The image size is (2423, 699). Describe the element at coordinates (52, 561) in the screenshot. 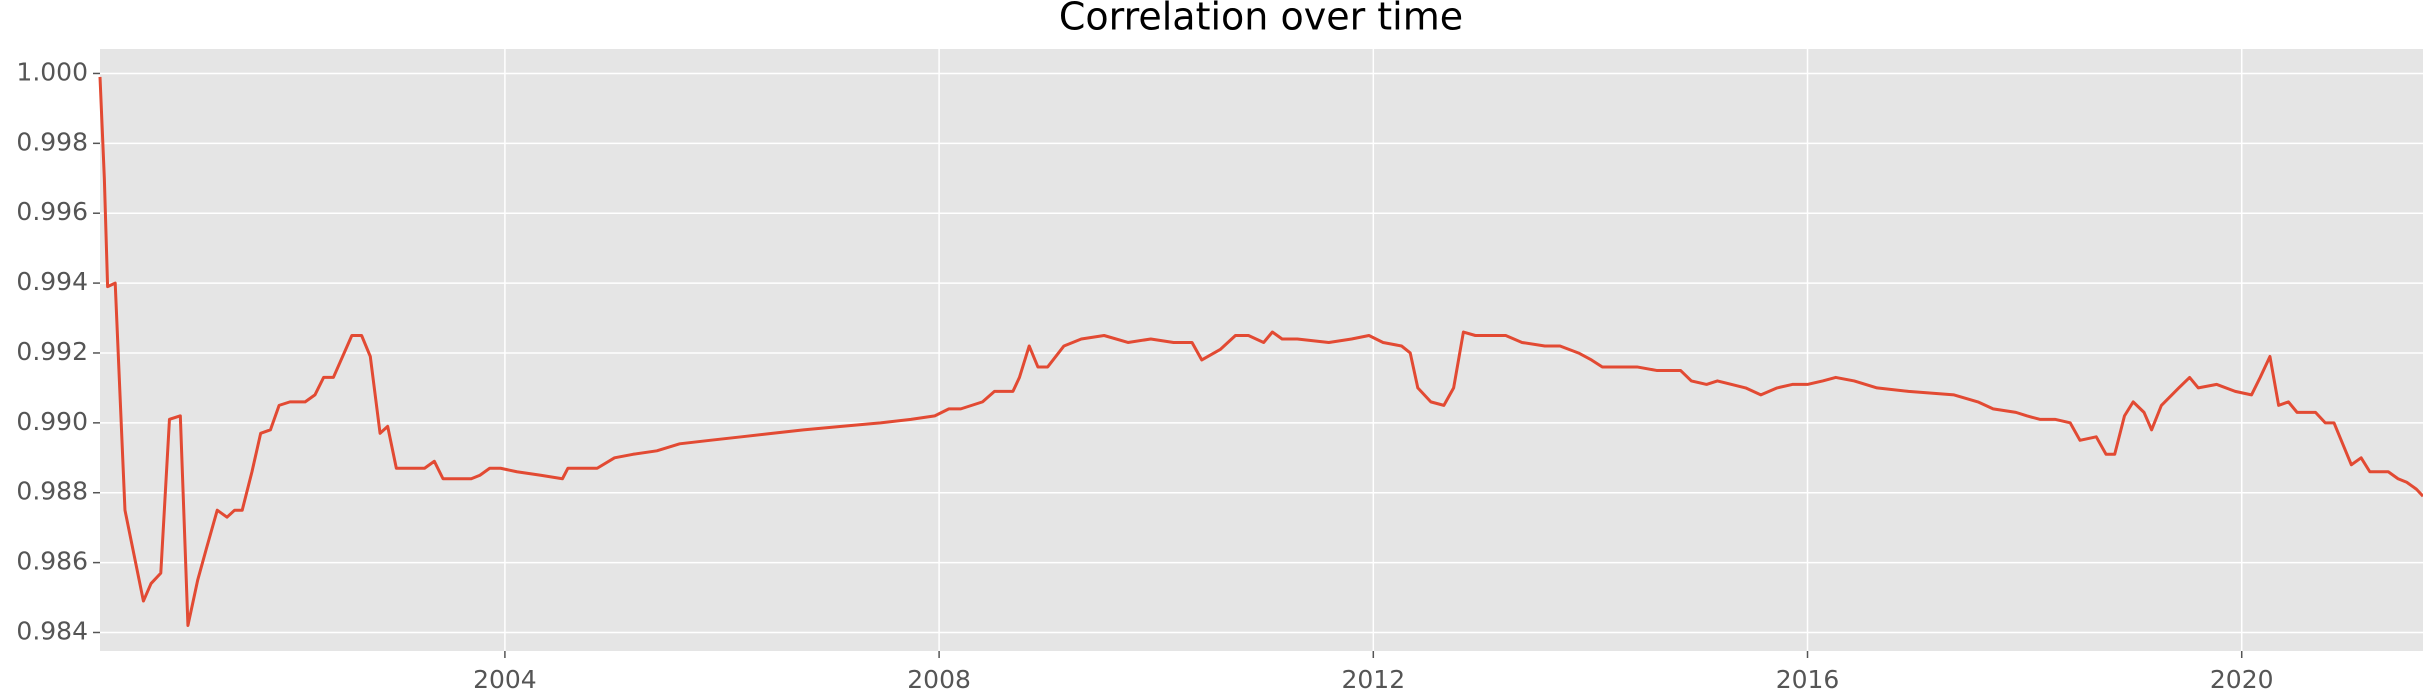

I see `y-tick-label: 0.986` at that location.